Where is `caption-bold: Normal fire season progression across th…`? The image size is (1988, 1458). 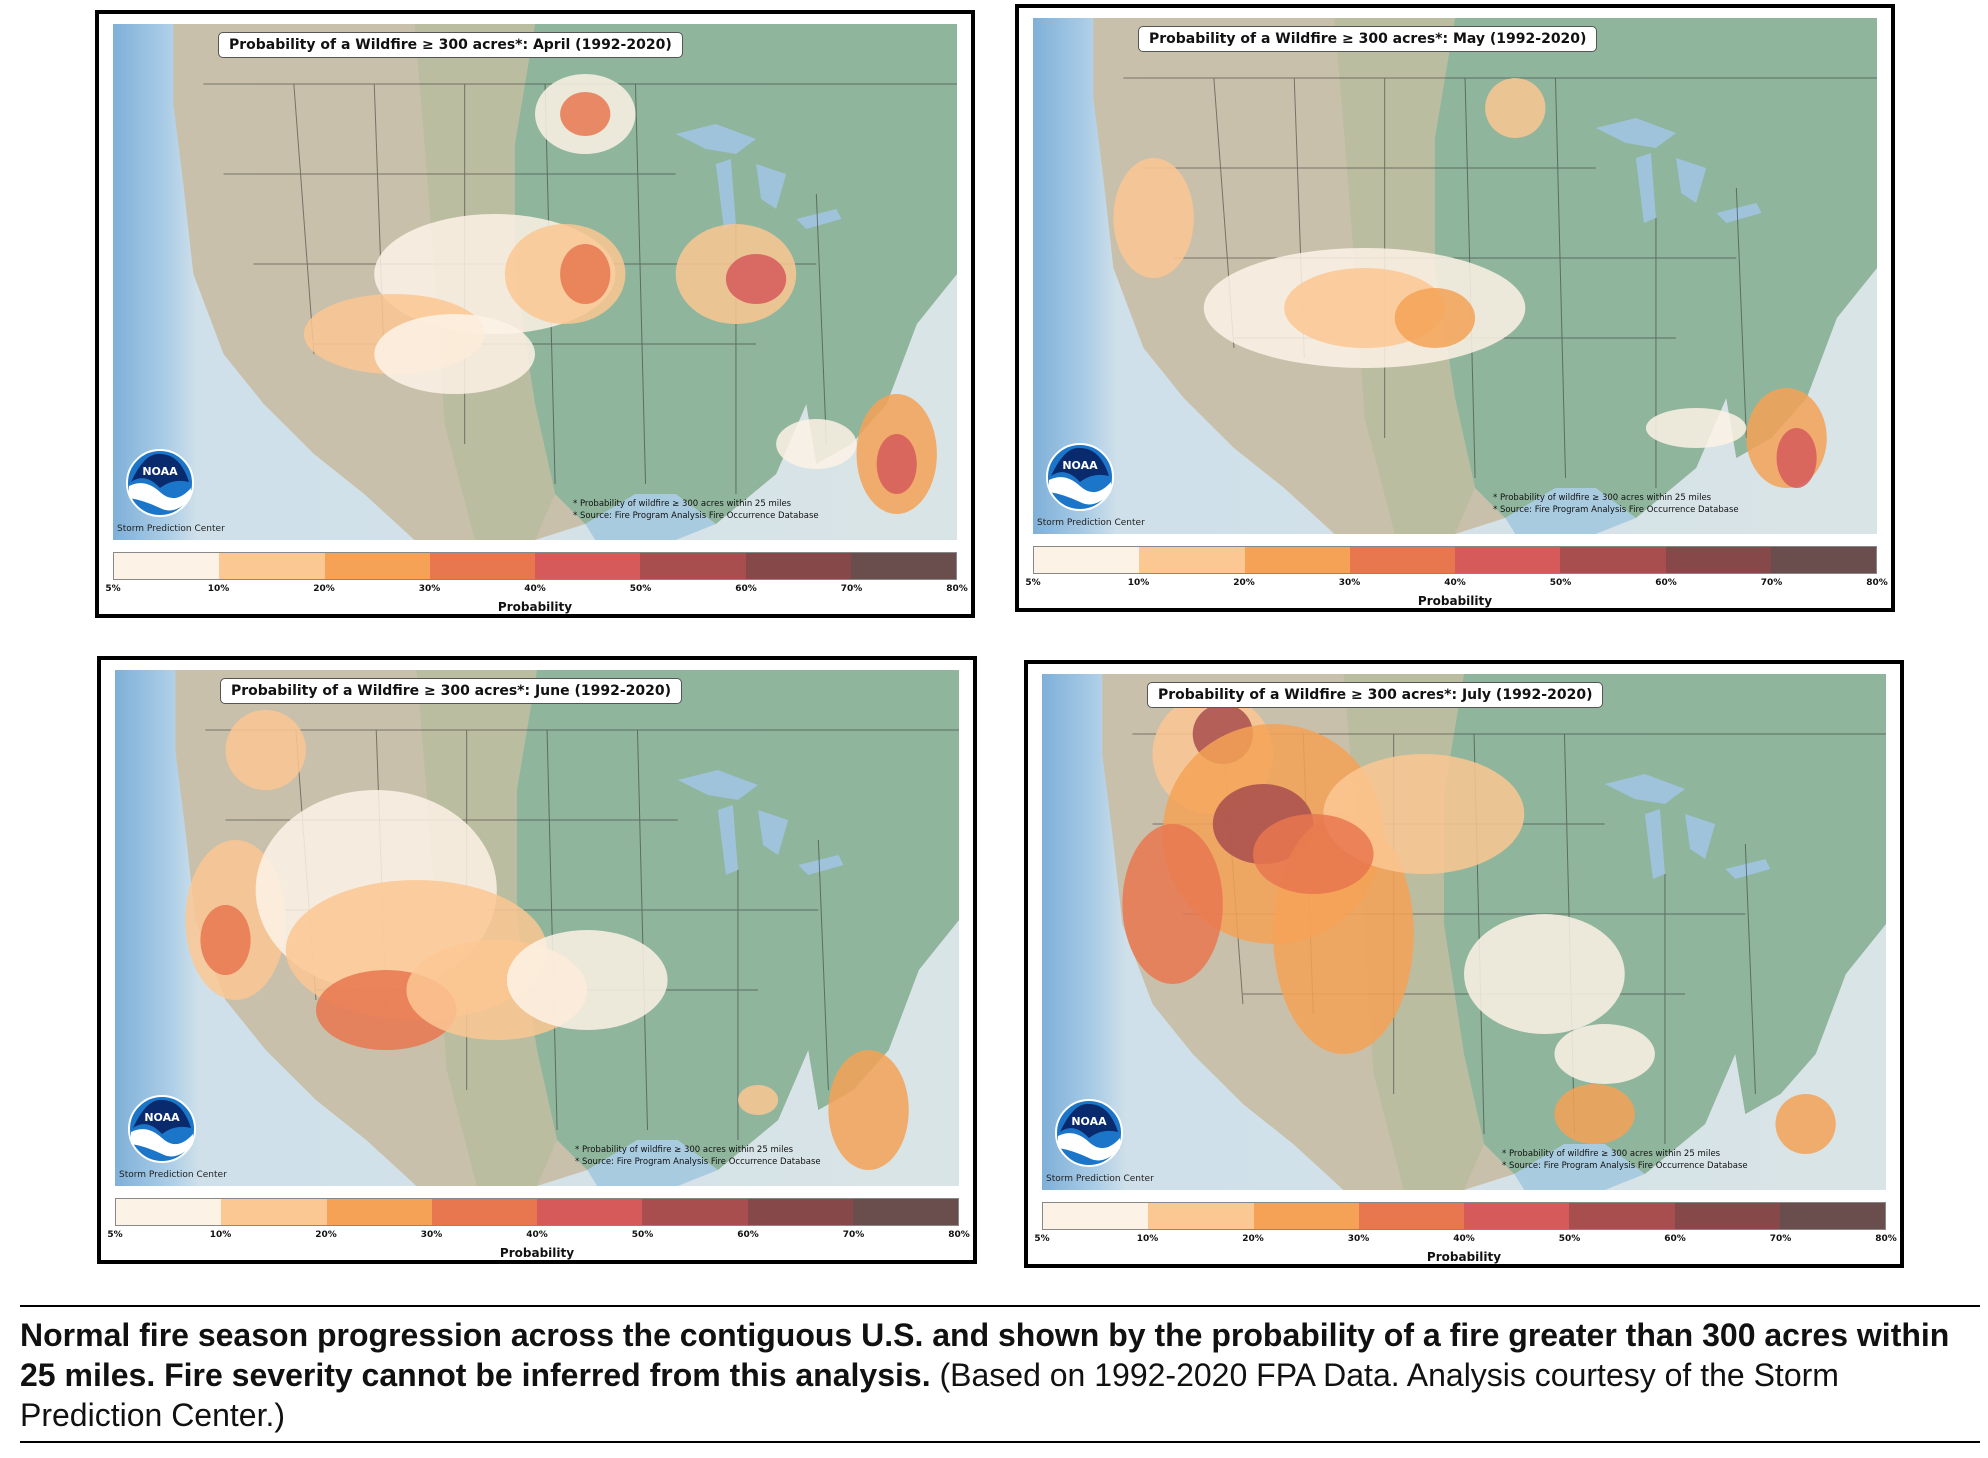 caption-bold: Normal fire season progression across th… is located at coordinates (985, 1355).